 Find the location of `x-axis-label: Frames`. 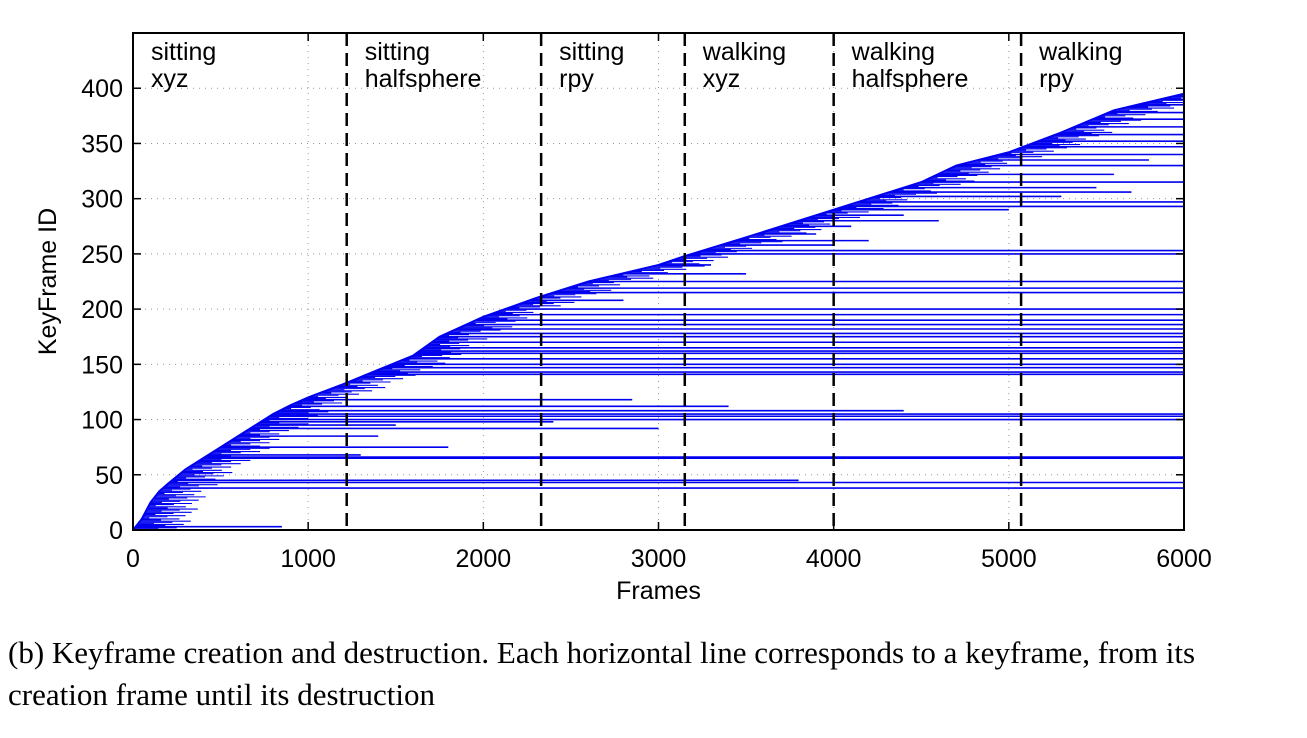

x-axis-label: Frames is located at coordinates (658, 591).